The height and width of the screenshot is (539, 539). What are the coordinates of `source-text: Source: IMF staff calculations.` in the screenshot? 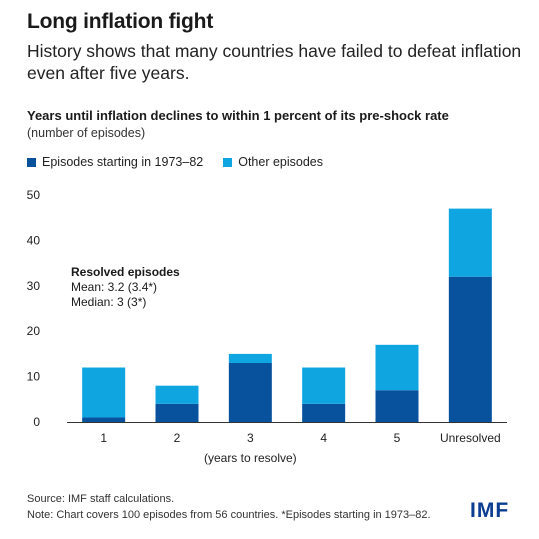 It's located at (101, 499).